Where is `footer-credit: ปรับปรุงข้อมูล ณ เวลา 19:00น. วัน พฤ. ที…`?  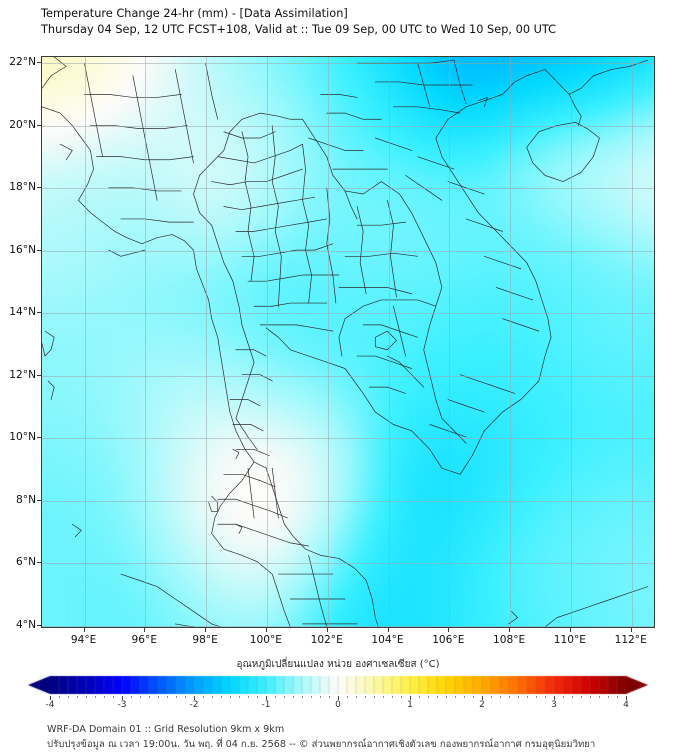 footer-credit: ปรับปรุงข้อมูล ณ เวลา 19:00น. วัน พฤ. ที… is located at coordinates (321, 744).